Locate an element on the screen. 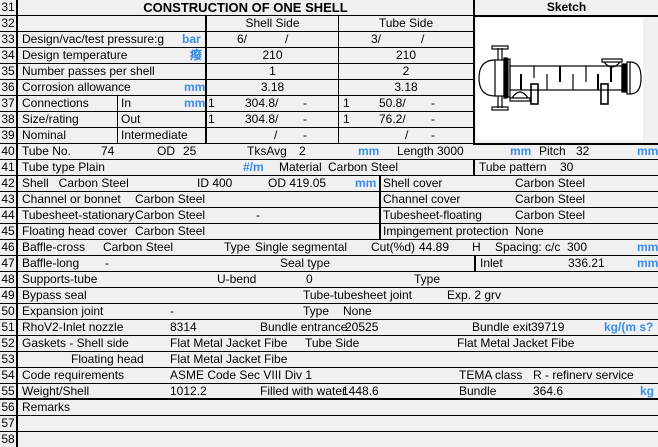  tube-in-size: 50.8/ is located at coordinates (392, 103).